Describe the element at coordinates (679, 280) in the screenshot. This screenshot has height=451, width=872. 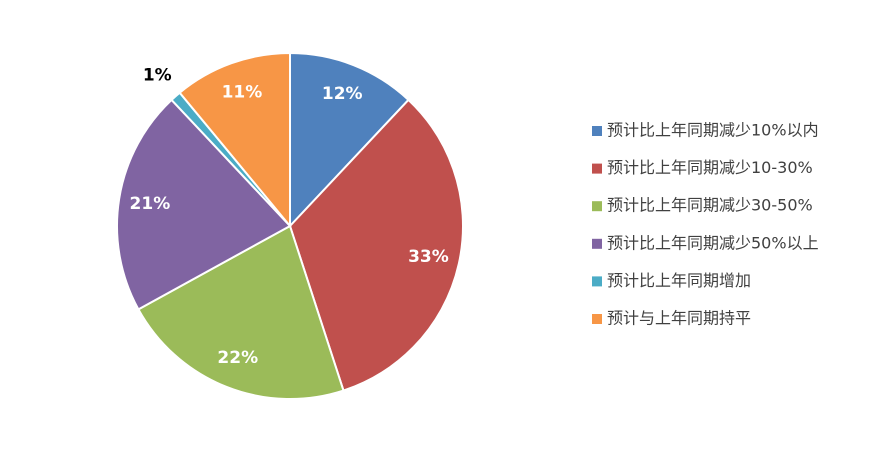
I see `legend-label: 预计比上年同期增加` at that location.